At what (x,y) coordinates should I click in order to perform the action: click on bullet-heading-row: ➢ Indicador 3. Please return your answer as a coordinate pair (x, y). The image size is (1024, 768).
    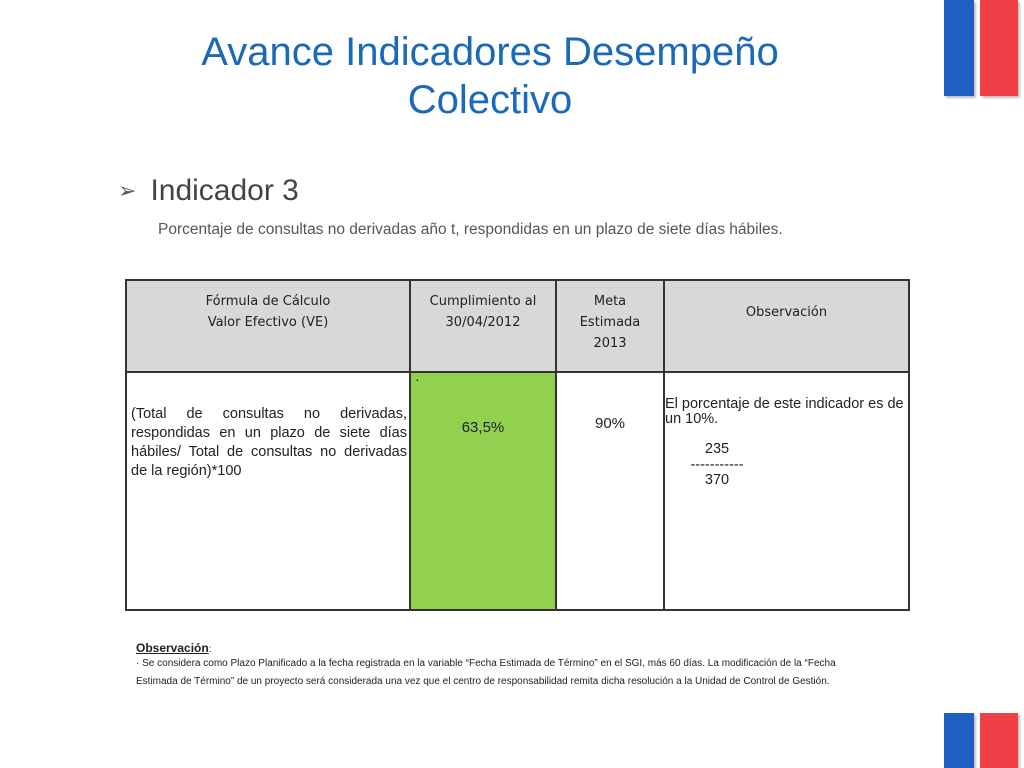
    Looking at the image, I should click on (208, 191).